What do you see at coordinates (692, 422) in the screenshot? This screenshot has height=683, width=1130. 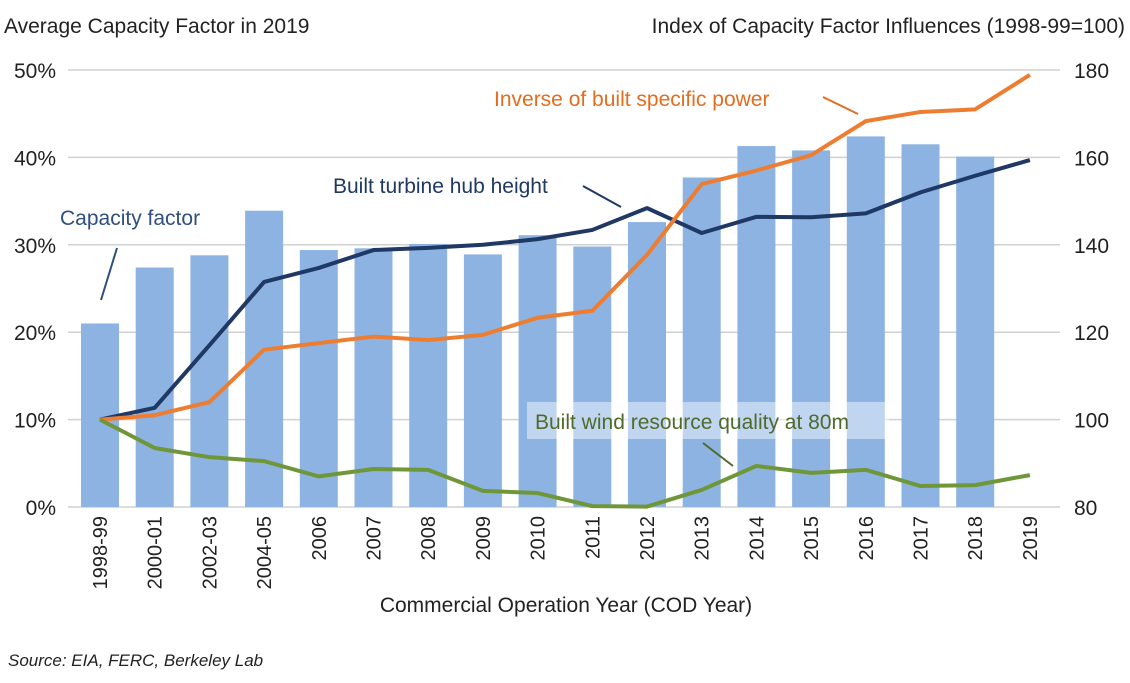 I see `wind-quality-label: Built wind resource quality at 80m` at bounding box center [692, 422].